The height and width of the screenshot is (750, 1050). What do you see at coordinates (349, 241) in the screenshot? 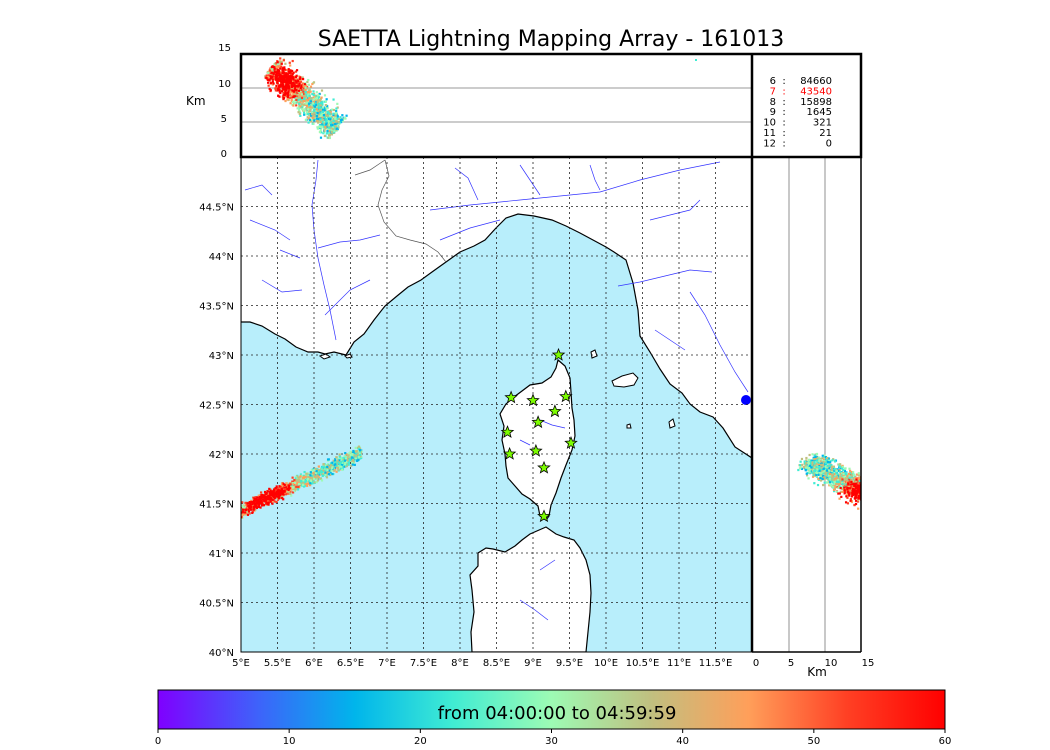
I see `isere-river` at bounding box center [349, 241].